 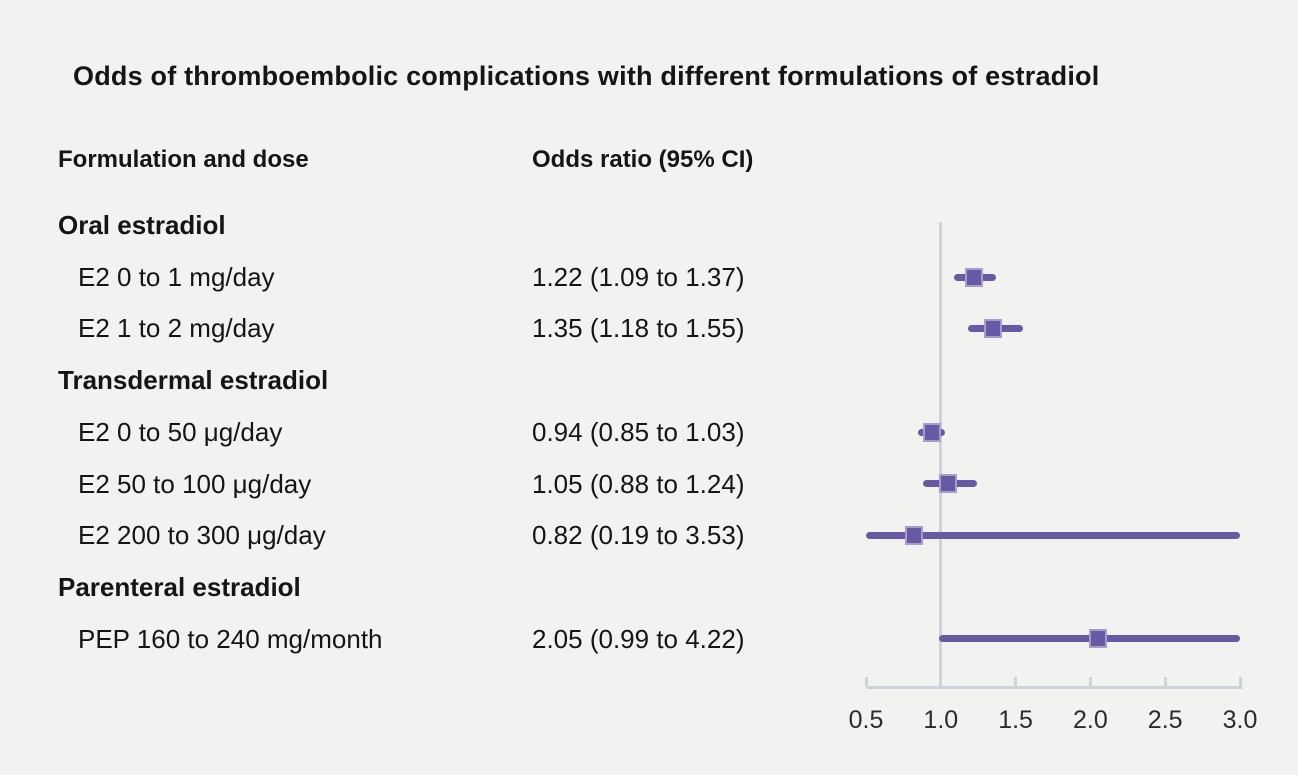 I want to click on column-header-odds-ratio: Odds ratio (95% CI), so click(x=643, y=159).